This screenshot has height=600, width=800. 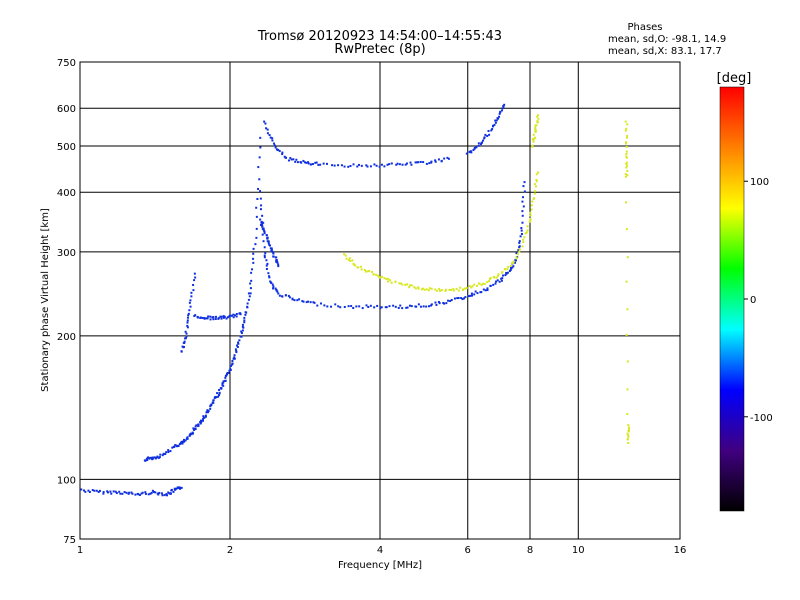 I want to click on chart-title: Tromsø 20120923 14:54:00–14:55:43, so click(x=379, y=36).